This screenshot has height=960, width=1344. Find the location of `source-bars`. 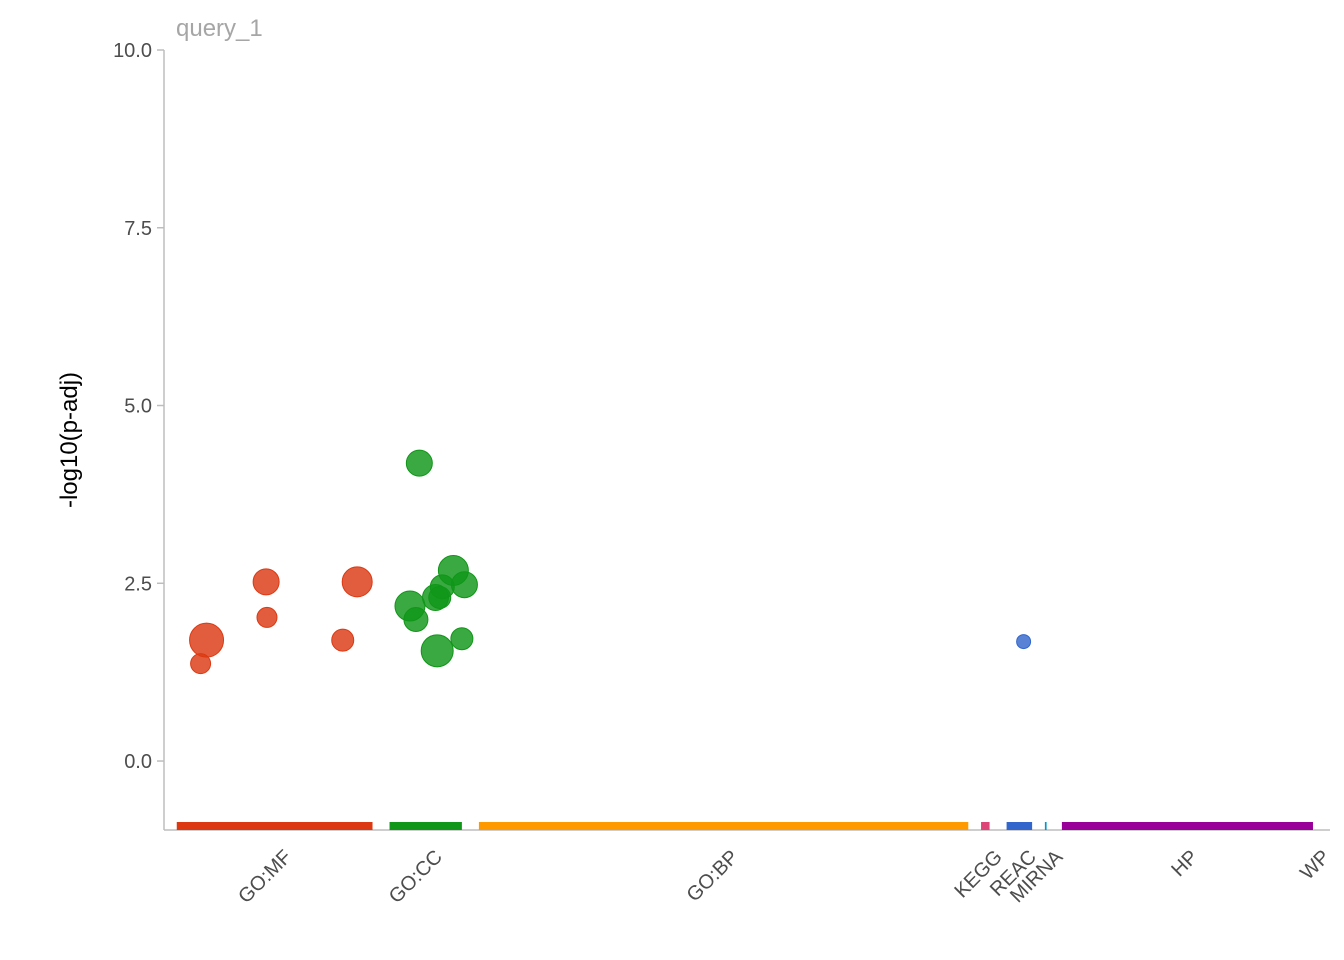

source-bars is located at coordinates (744, 826).